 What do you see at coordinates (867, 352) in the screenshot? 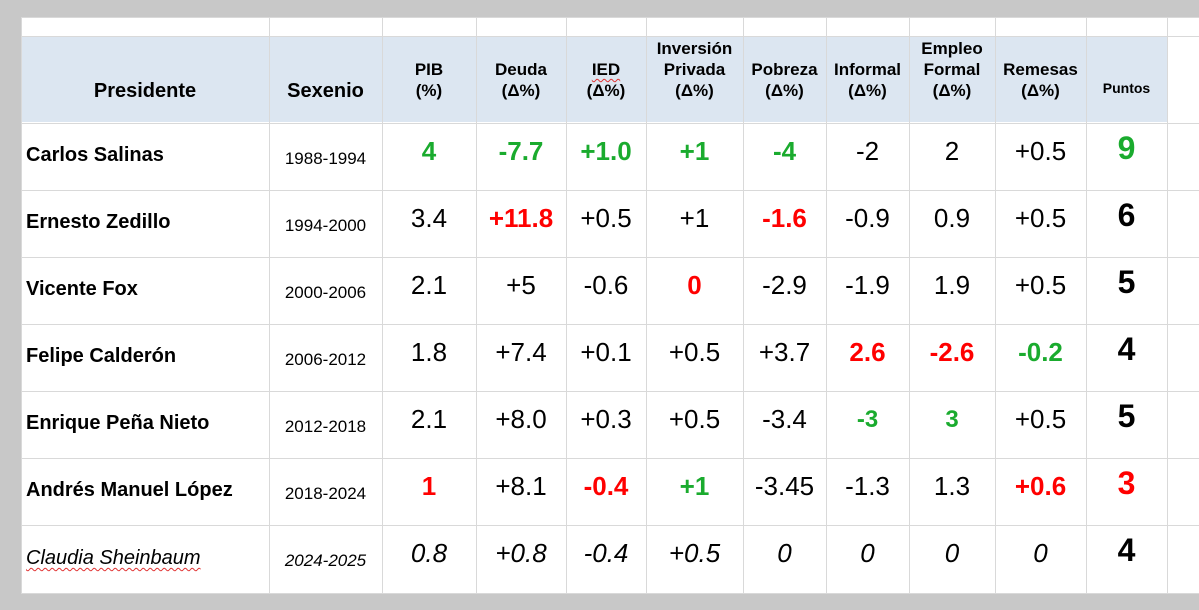
I see `informal-cell: 2.6` at bounding box center [867, 352].